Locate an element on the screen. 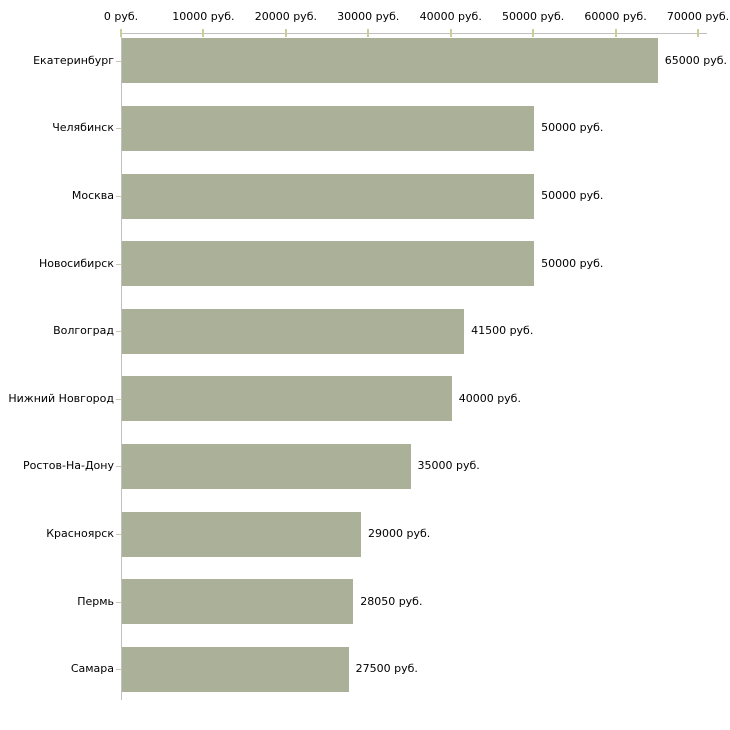 The width and height of the screenshot is (730, 730). x-axis-tick-label: 70000 руб. is located at coordinates (698, 16).